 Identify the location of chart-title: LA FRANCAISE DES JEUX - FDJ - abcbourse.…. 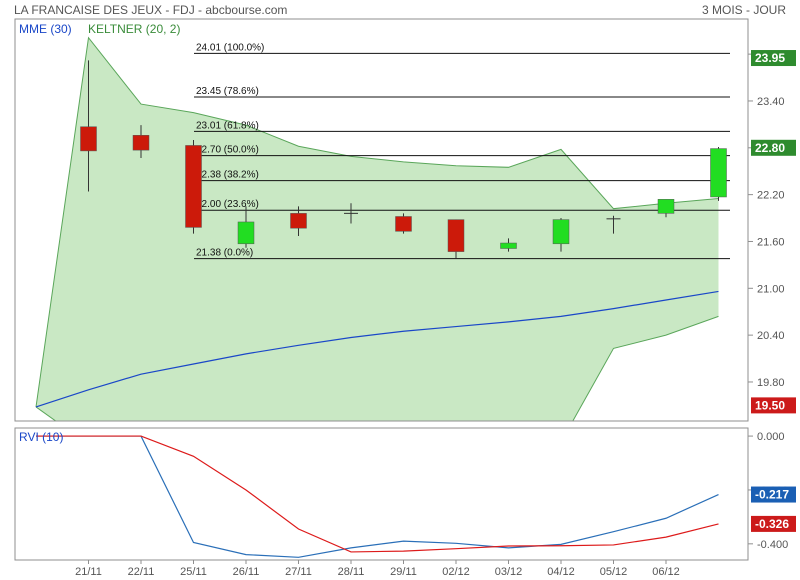
(151, 10).